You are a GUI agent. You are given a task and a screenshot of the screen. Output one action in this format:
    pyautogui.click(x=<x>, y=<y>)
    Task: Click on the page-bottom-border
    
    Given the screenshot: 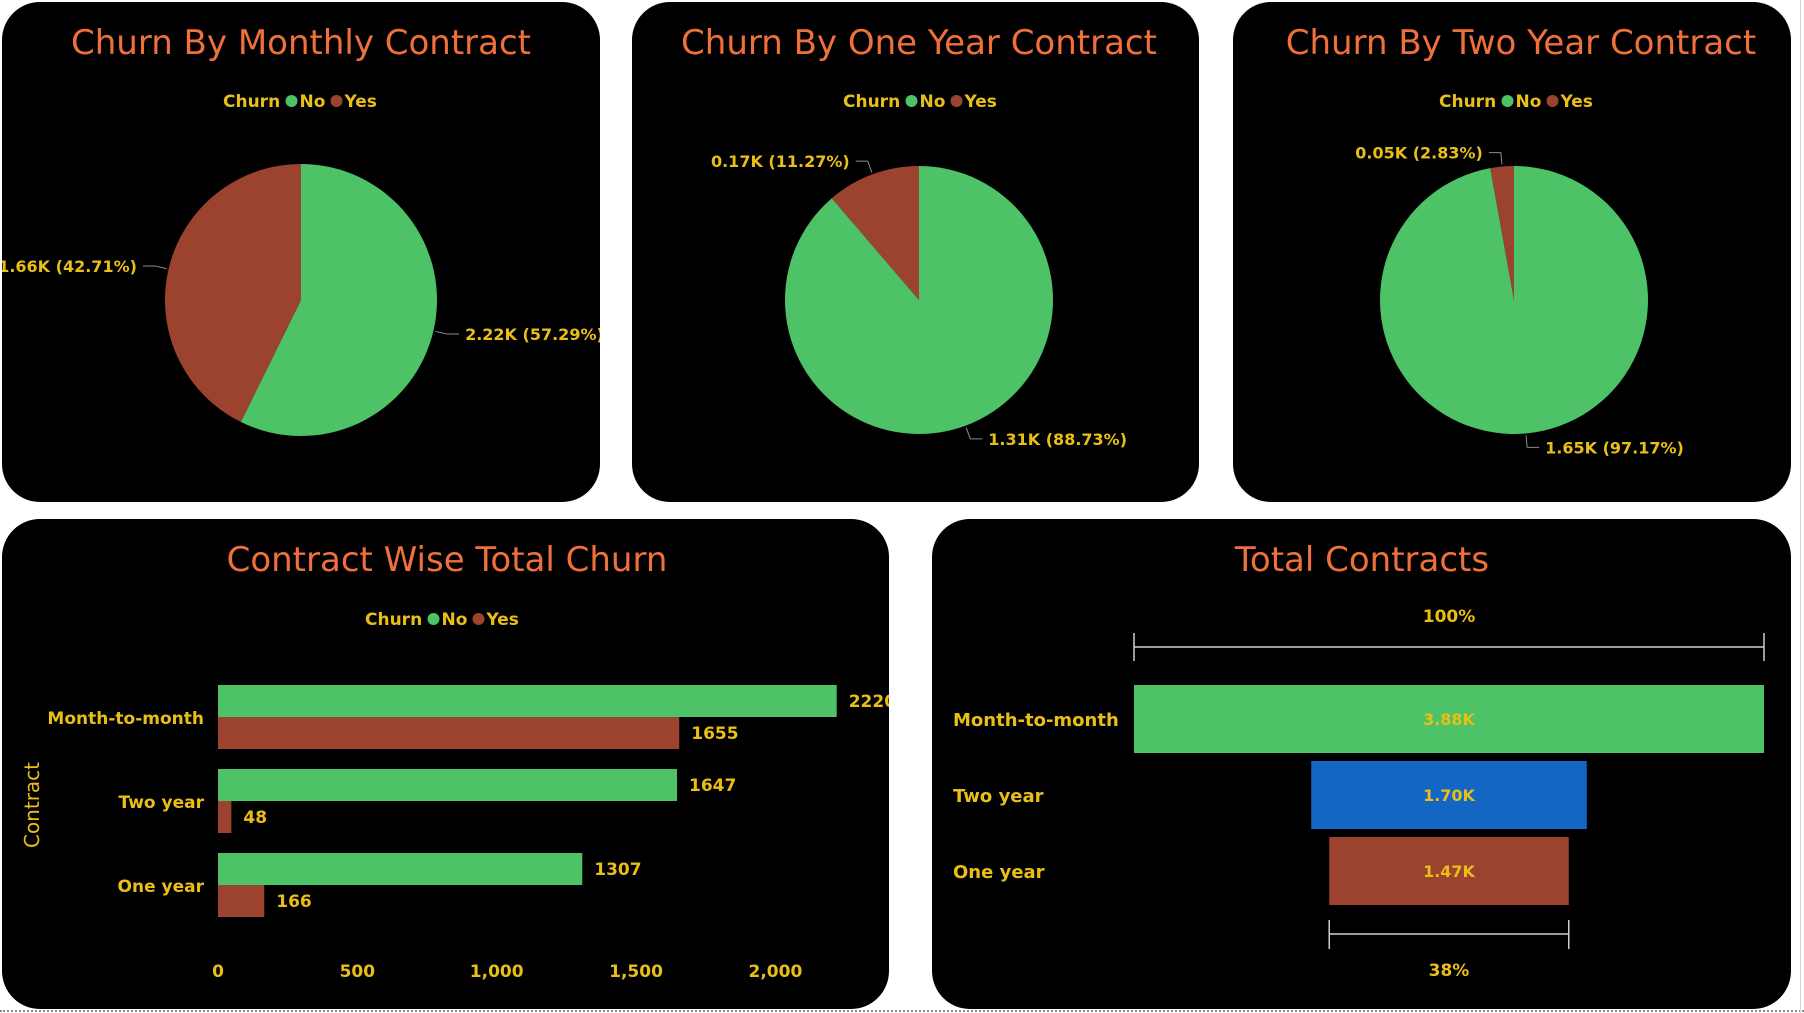 What is the action you would take?
    pyautogui.click(x=902, y=1011)
    